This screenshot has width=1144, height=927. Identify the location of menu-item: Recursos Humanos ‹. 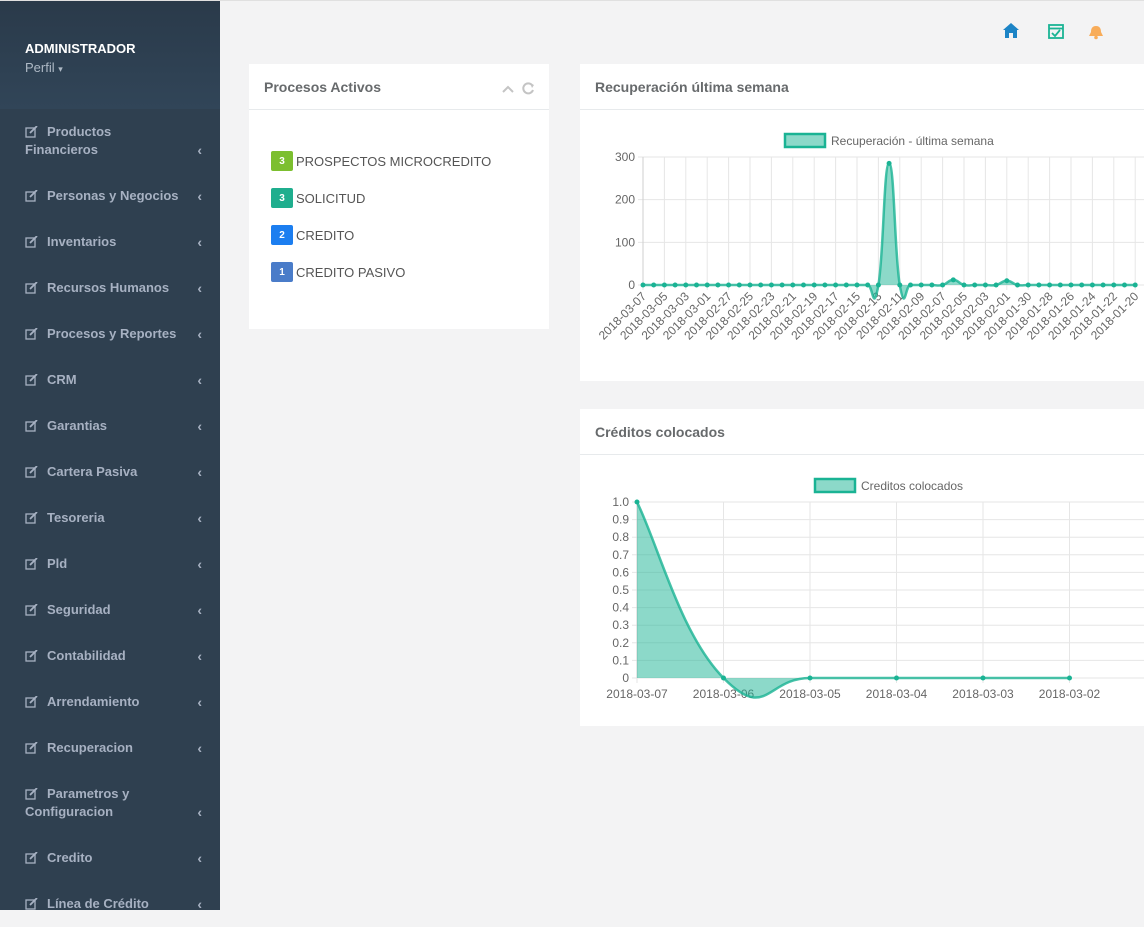
(110, 288).